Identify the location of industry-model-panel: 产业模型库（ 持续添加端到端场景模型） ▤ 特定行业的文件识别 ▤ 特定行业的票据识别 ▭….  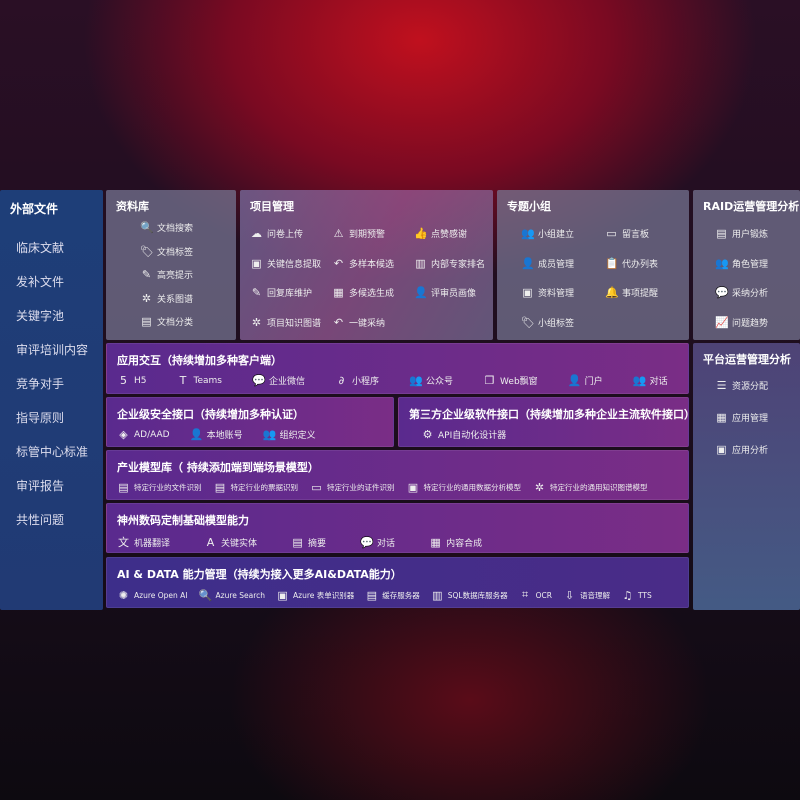
(397, 475).